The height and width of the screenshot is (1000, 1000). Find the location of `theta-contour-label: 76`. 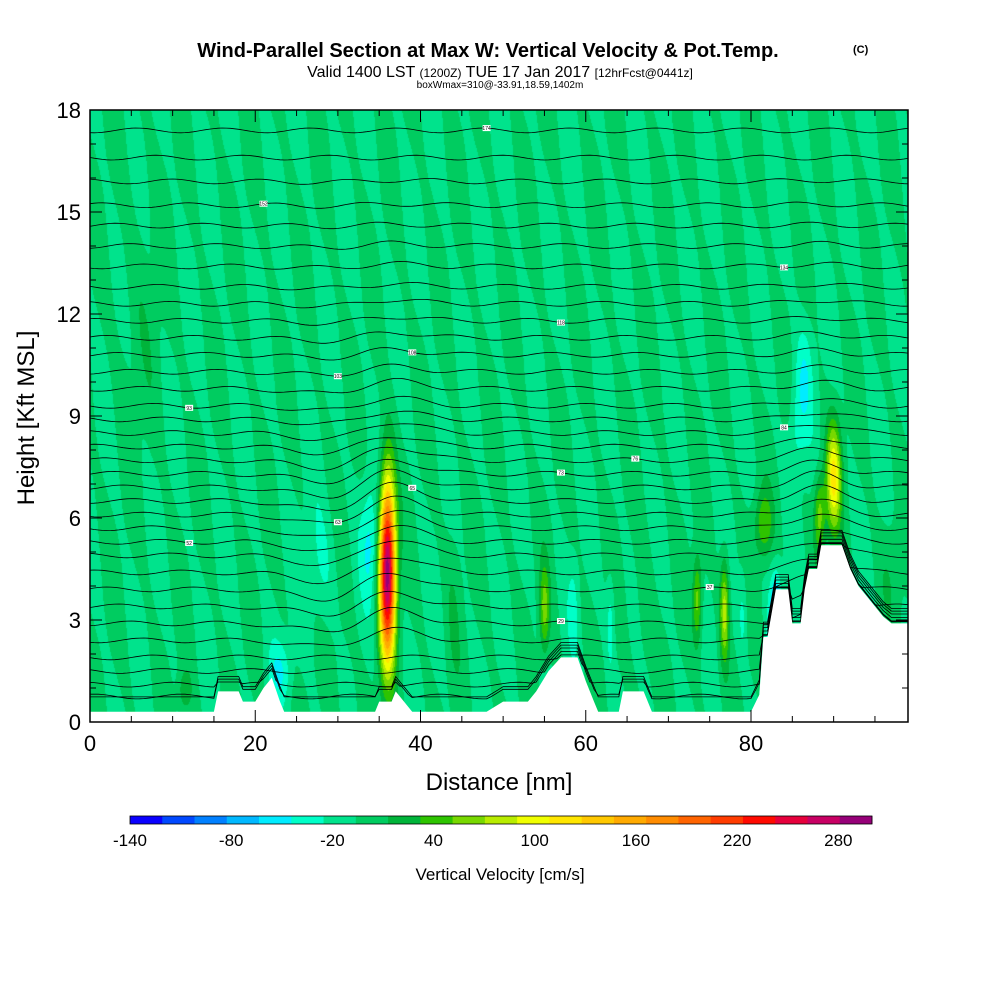

theta-contour-label: 76 is located at coordinates (635, 459).